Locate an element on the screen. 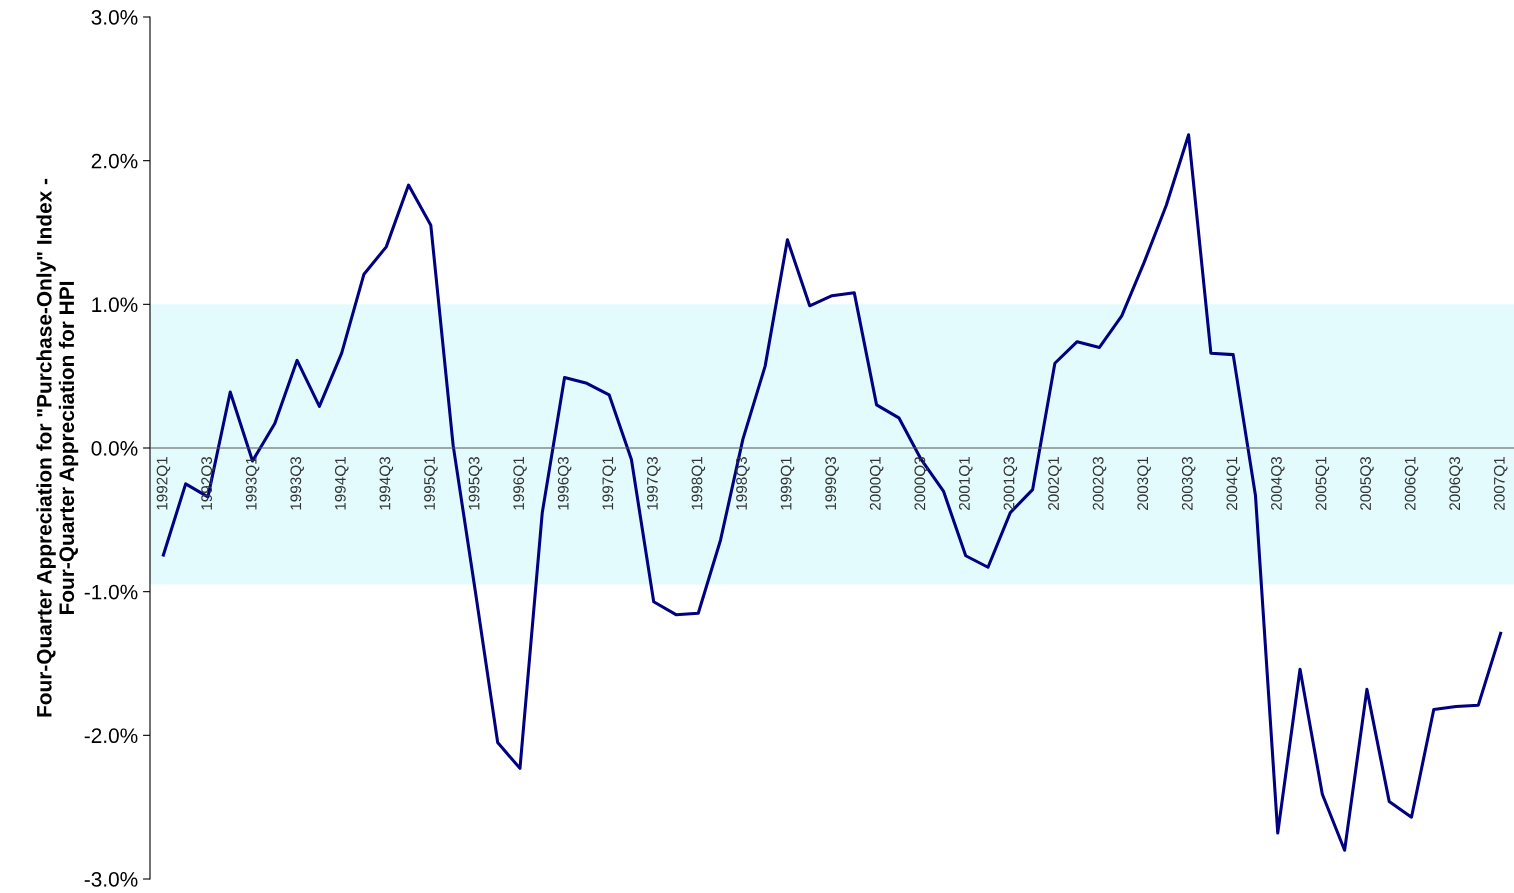  y-axis-title: Four-Quarter Appreciation for "Purchase-Only" Index - Four-Quarter Appreciation for HPI is located at coordinates (57, 447).